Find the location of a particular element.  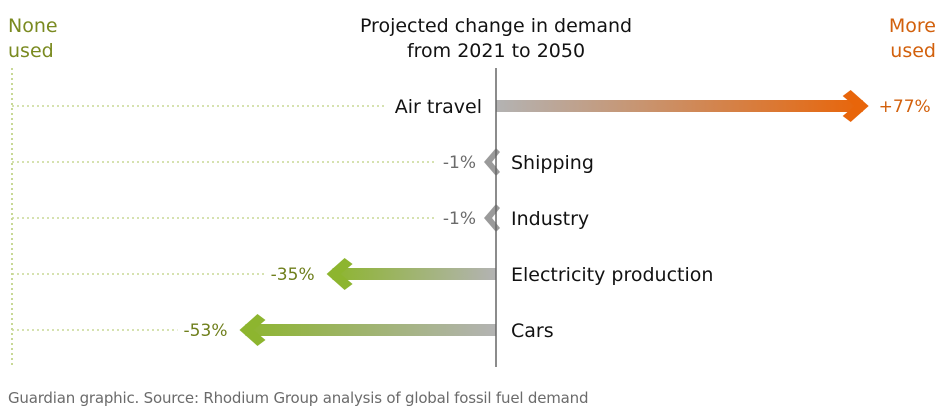

arrow-head-air-travel is located at coordinates (855, 106).